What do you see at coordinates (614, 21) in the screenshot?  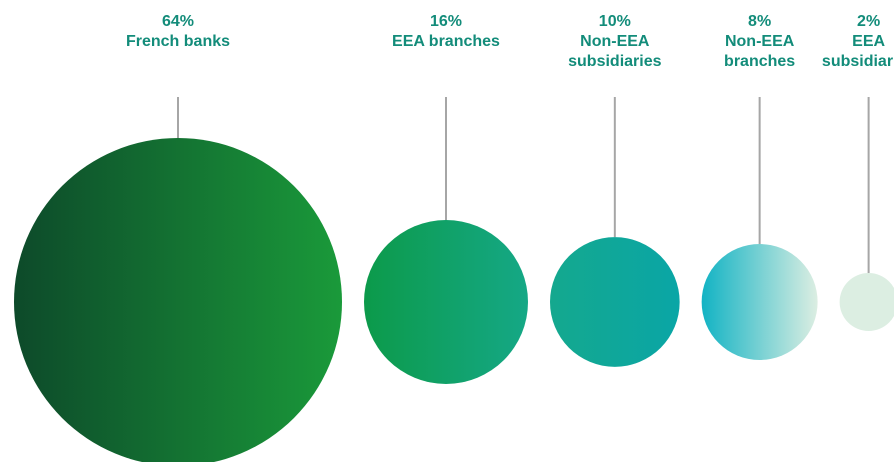 I see `bubble-value-label: 10%` at bounding box center [614, 21].